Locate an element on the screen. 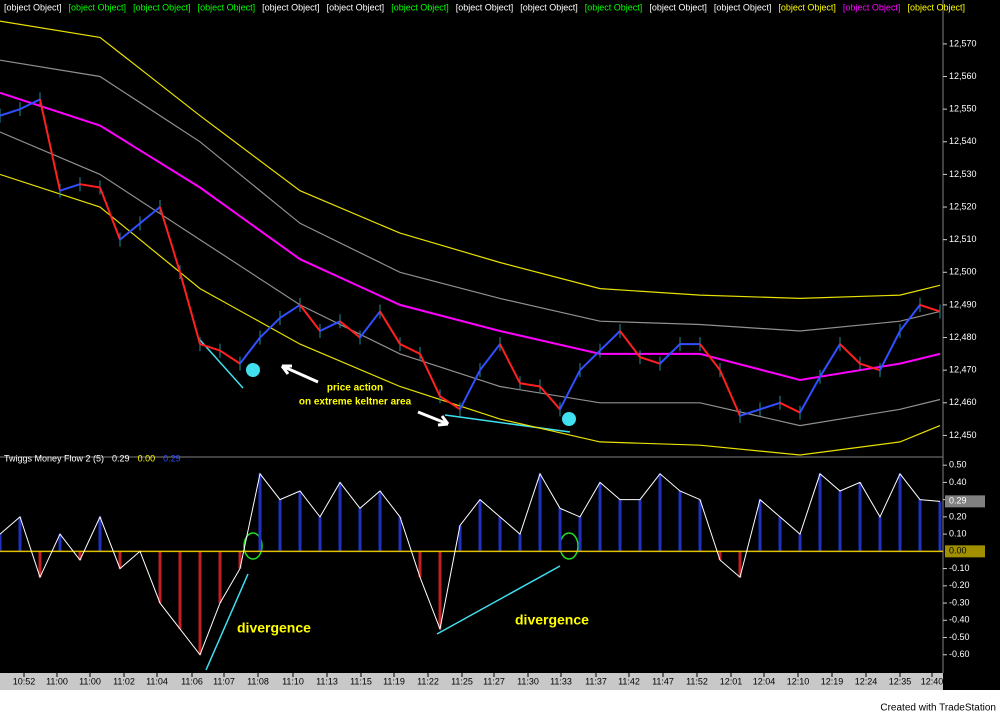 This screenshot has height=714, width=1000. y-tick-label: 12,520 is located at coordinates (963, 206).